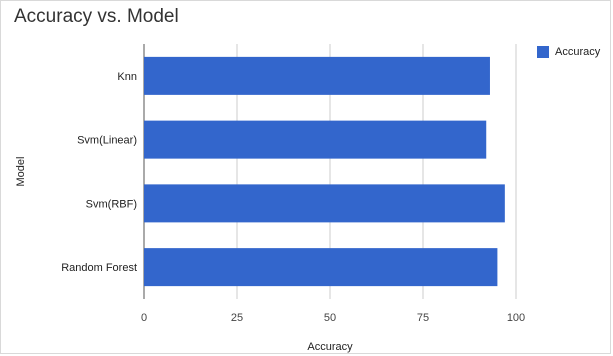 This screenshot has height=356, width=613. Describe the element at coordinates (543, 52) in the screenshot. I see `legend-swatch` at that location.